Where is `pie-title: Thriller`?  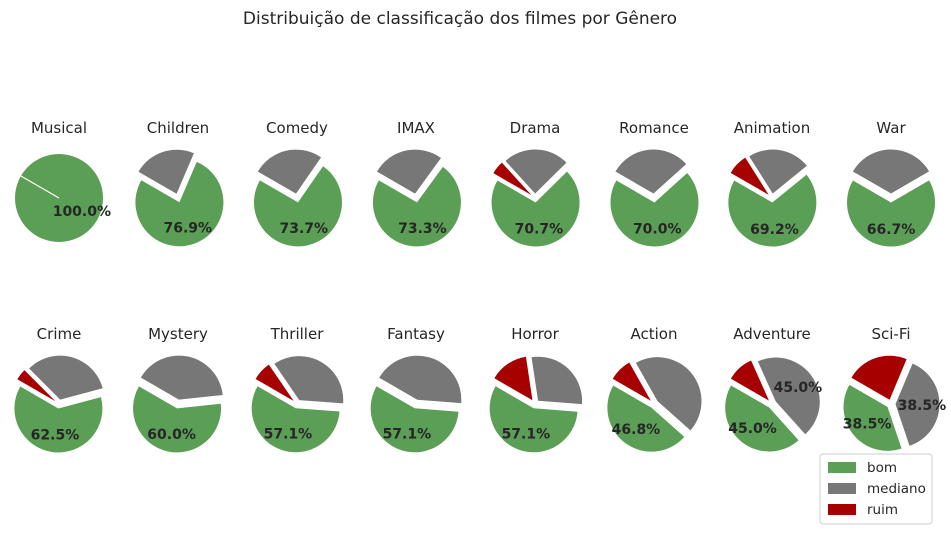 pie-title: Thriller is located at coordinates (297, 334).